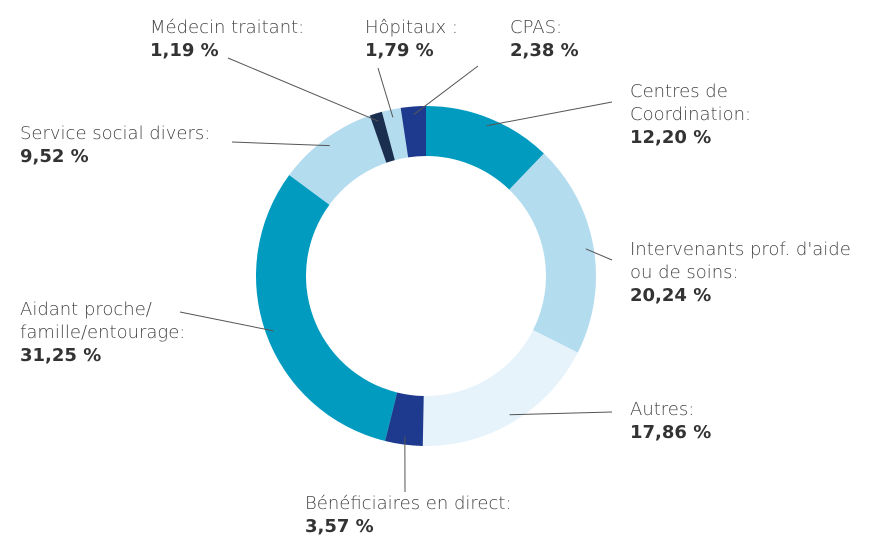  What do you see at coordinates (671, 432) in the screenshot?
I see `value-label: 17,86 %` at bounding box center [671, 432].